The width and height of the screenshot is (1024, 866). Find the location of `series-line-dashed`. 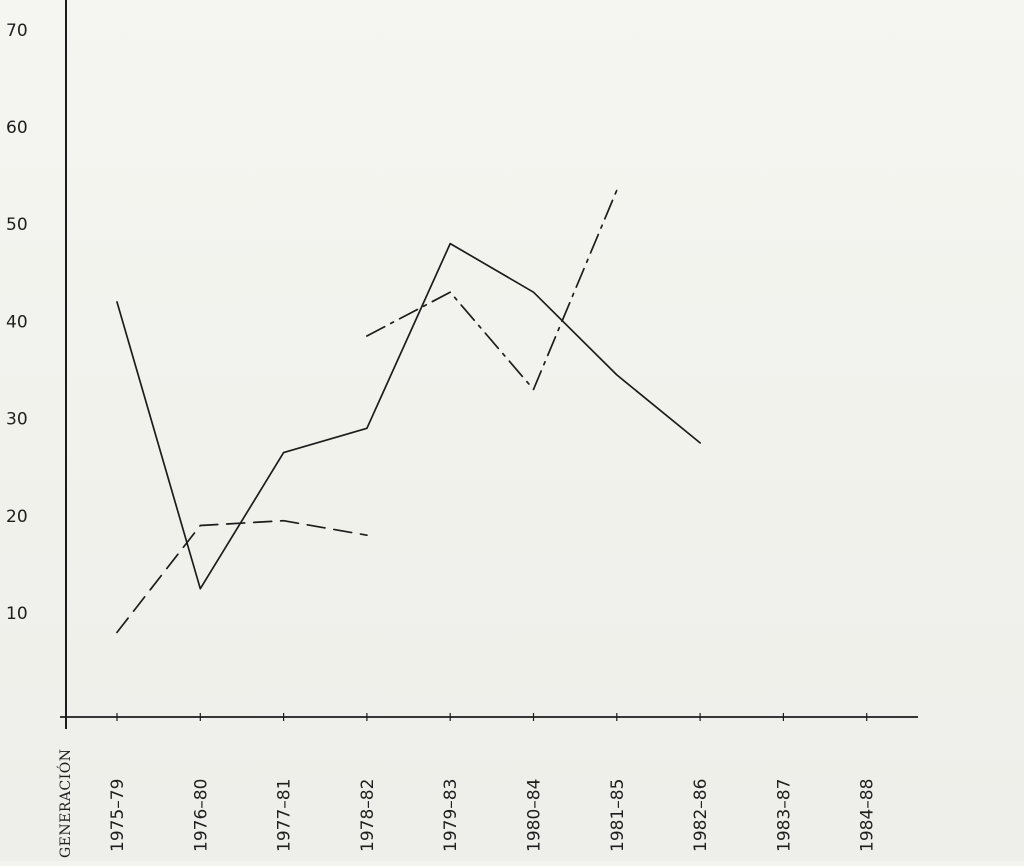

series-line-dashed is located at coordinates (242, 576).